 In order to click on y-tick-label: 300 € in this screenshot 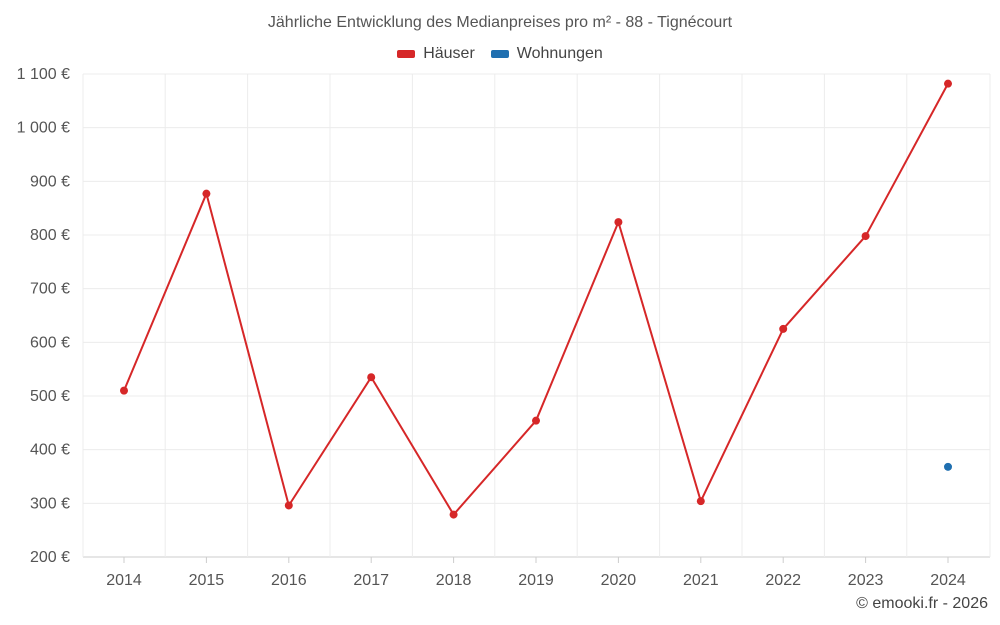, I will do `click(50, 503)`.